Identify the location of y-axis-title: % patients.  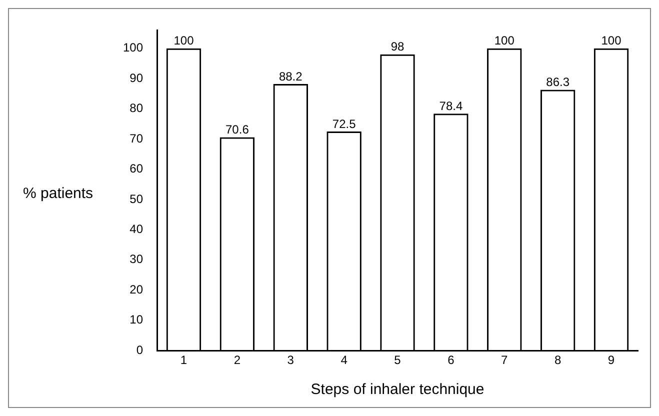
(58, 193).